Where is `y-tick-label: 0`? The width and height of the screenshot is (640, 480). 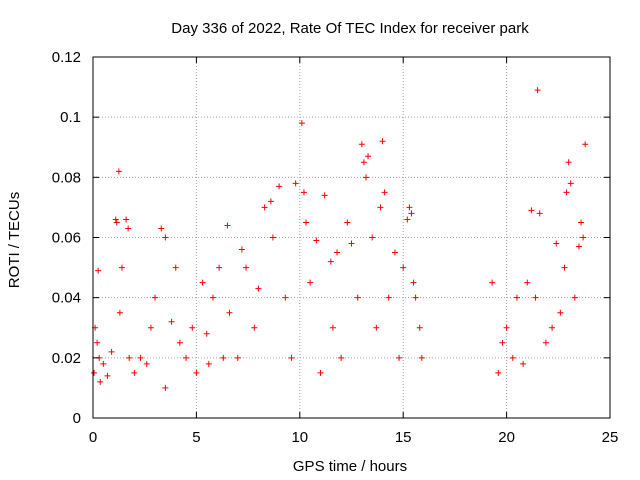 y-tick-label: 0 is located at coordinates (77, 418).